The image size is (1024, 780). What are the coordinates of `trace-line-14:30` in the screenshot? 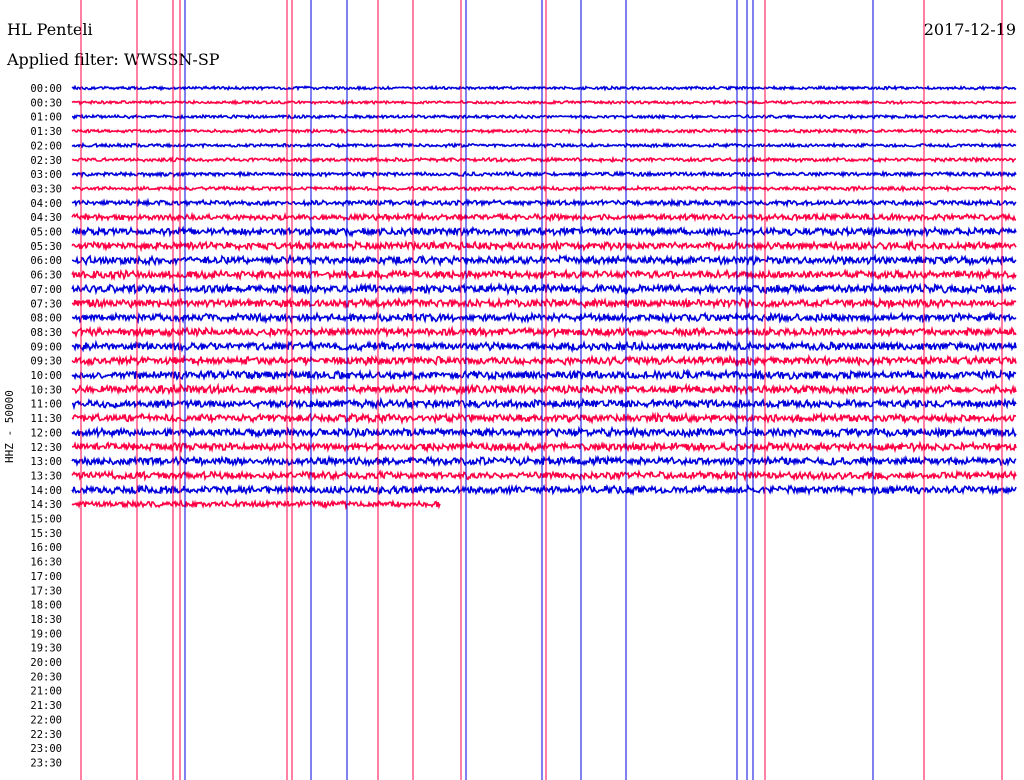 It's located at (256, 504).